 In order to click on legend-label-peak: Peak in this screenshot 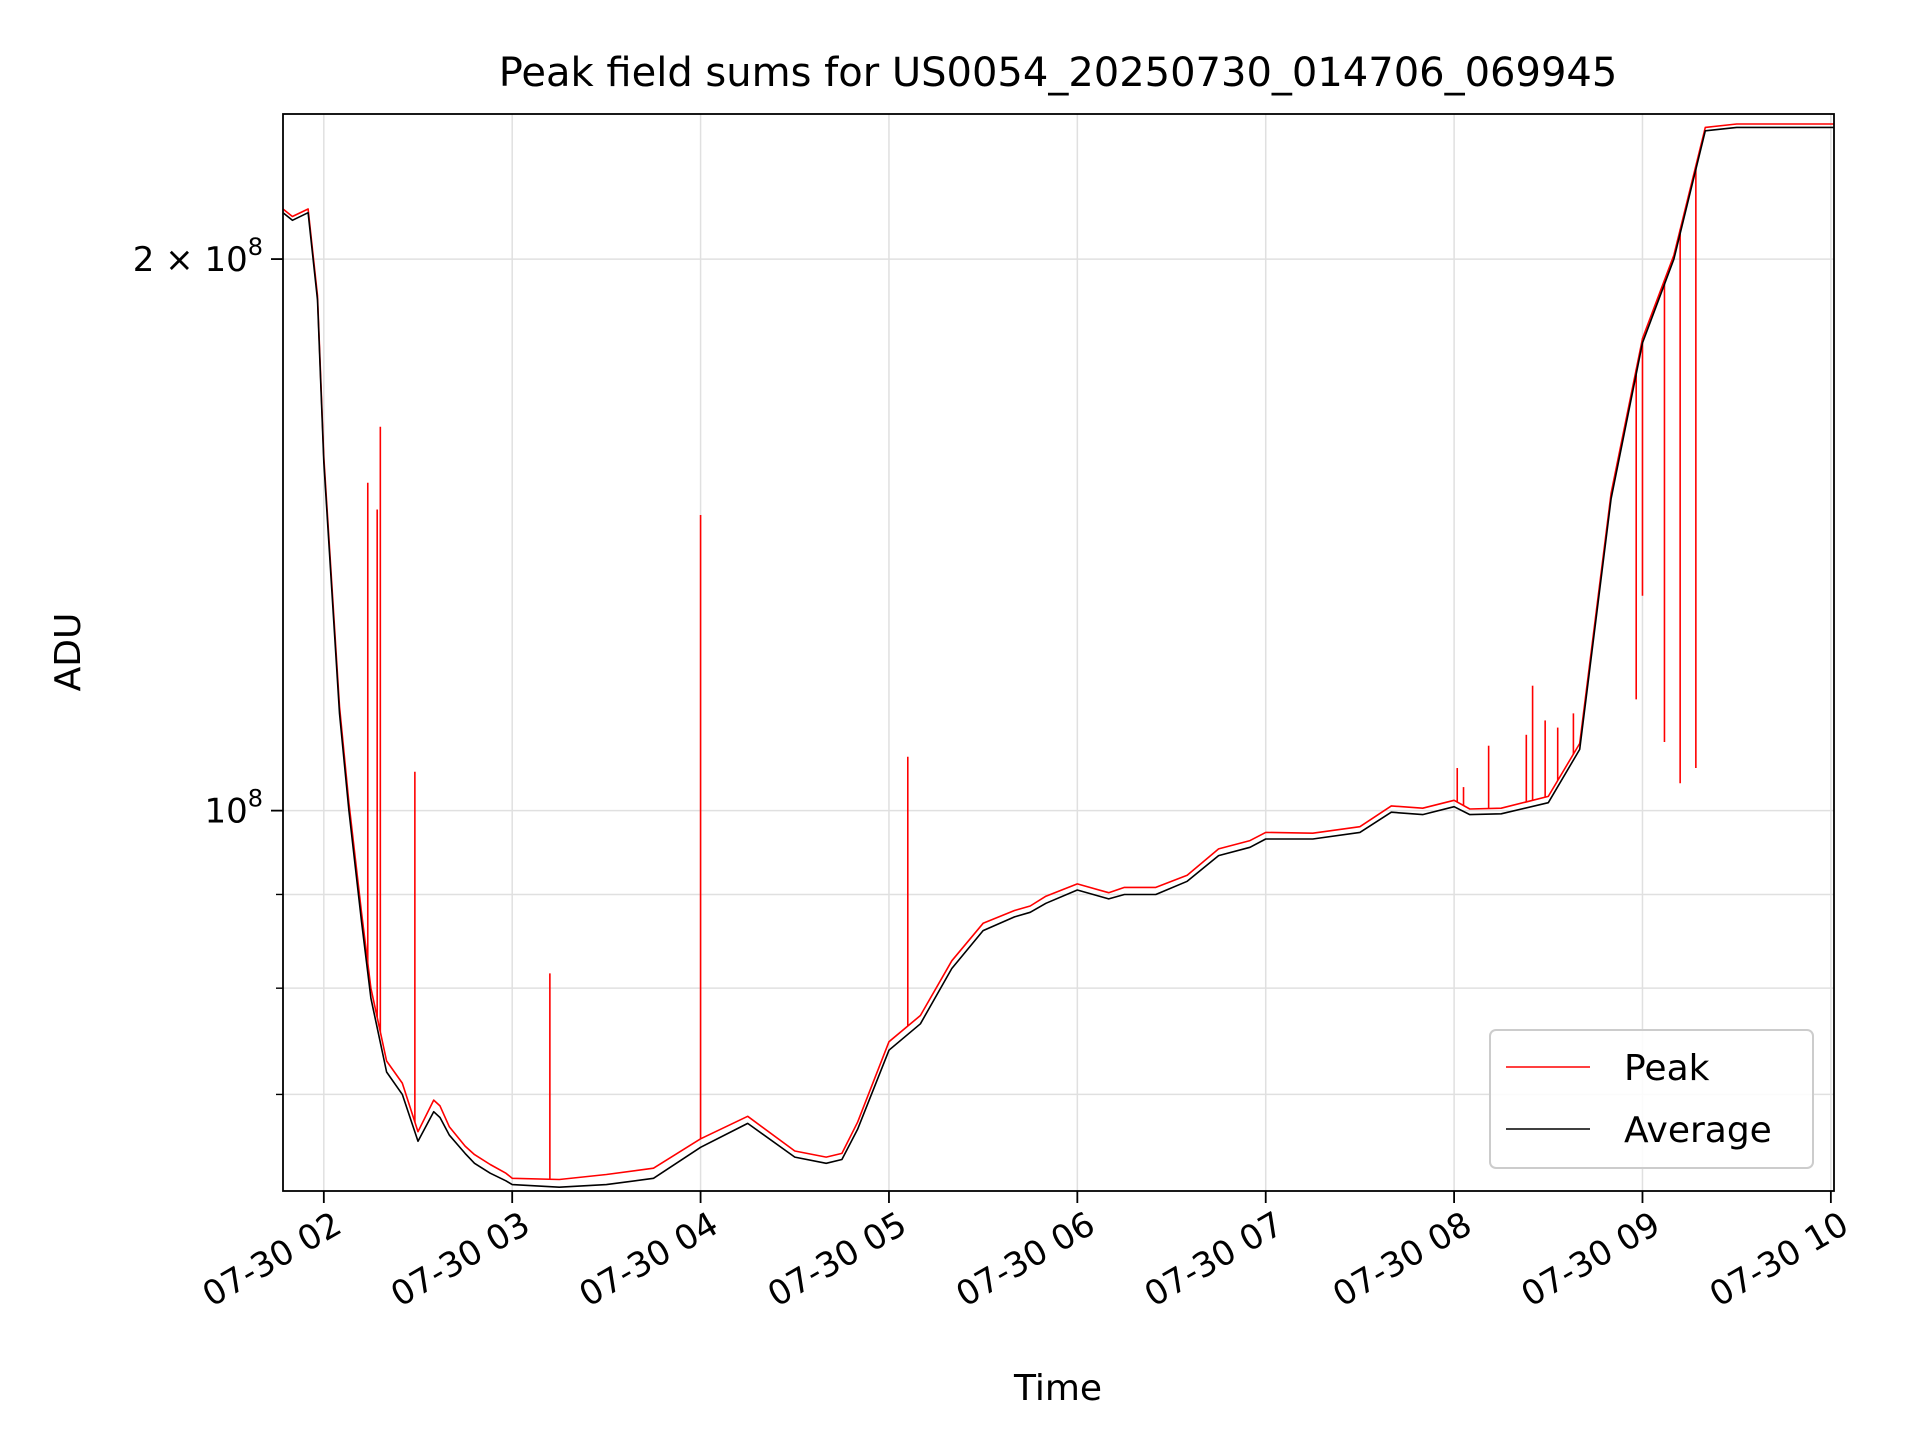, I will do `click(1667, 1068)`.